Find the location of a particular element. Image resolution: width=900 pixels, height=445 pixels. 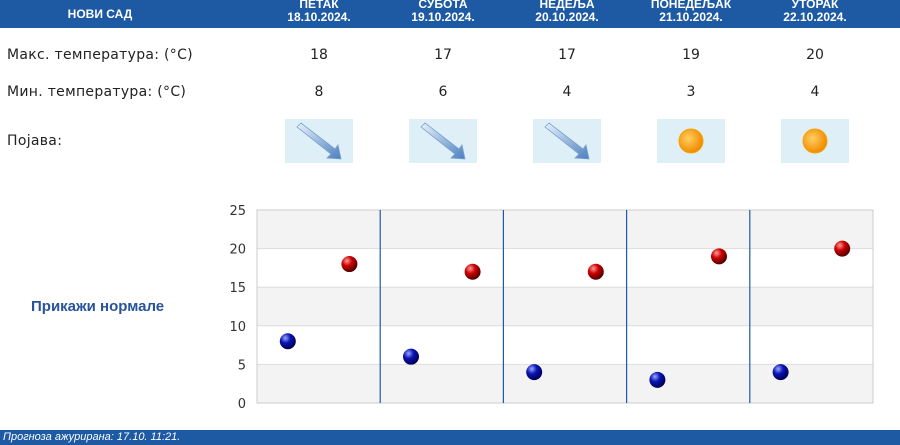

show-normals-link: Прикажи нормале is located at coordinates (98, 306).